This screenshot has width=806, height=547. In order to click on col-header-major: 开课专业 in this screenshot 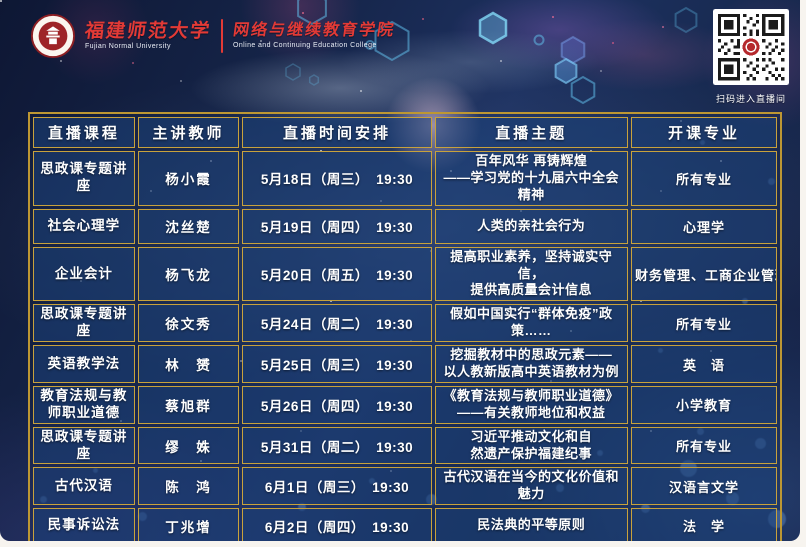, I will do `click(703, 132)`.